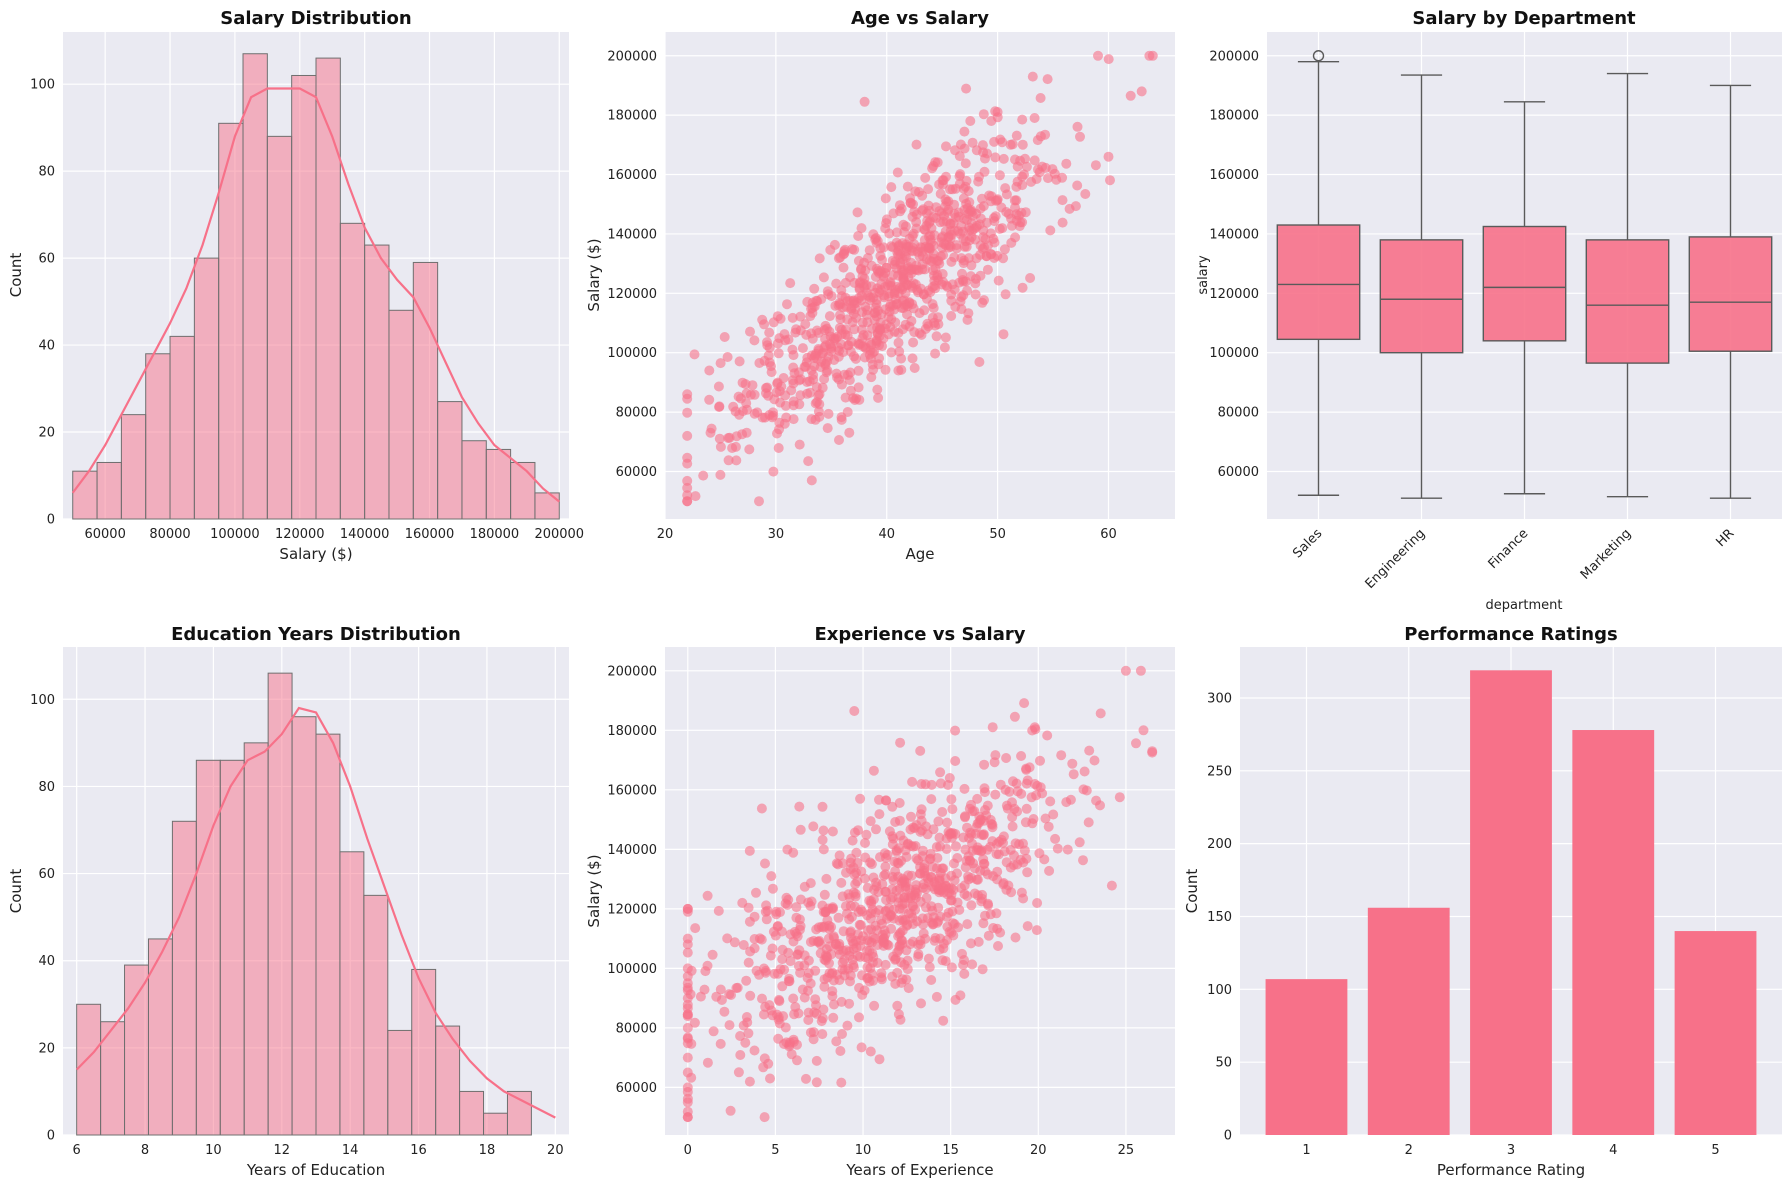 The image size is (1790, 1190). I want to click on x-axis-label: Years of Education, so click(315, 1170).